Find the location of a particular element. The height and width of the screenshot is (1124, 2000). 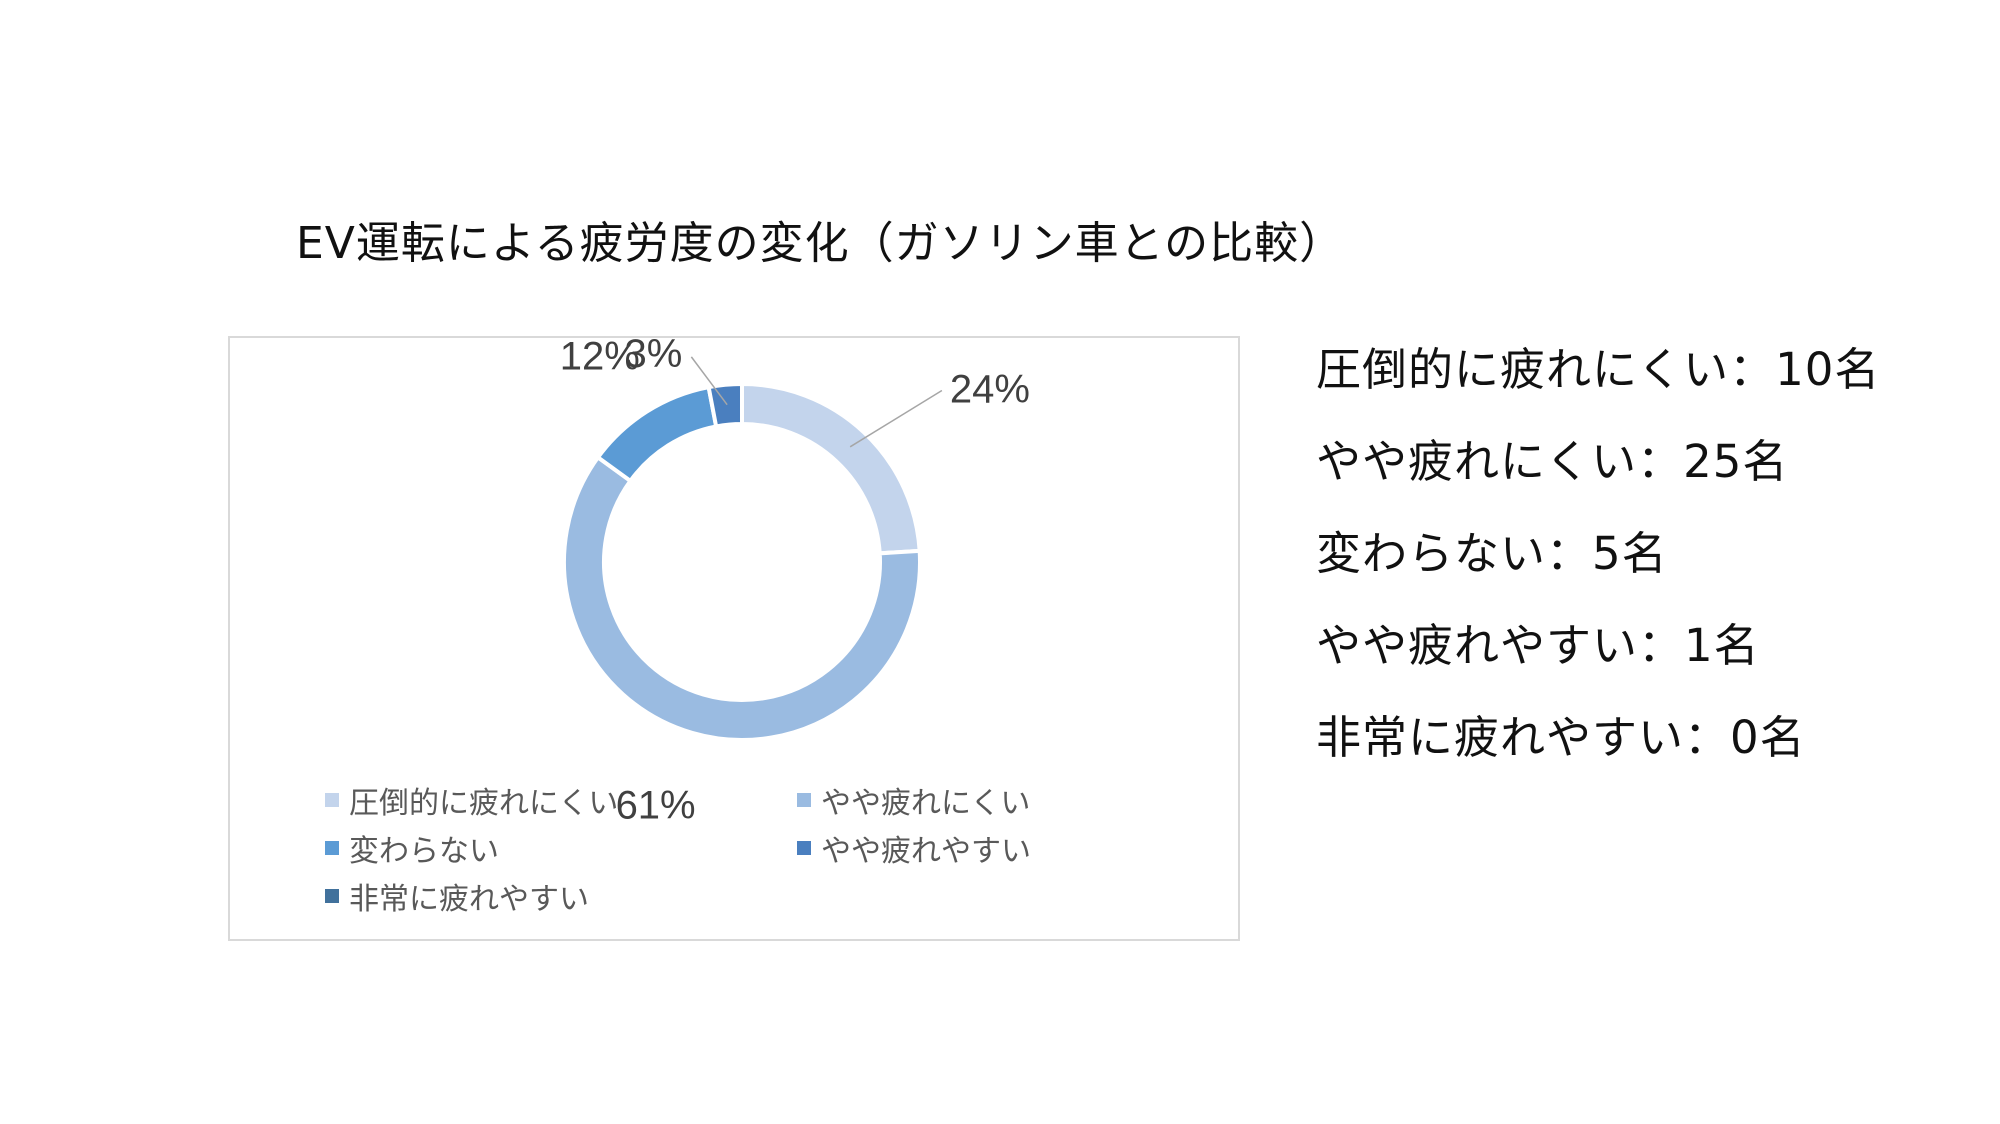

legend-item-0: 圧倒的に疲れにくい is located at coordinates (471, 800).